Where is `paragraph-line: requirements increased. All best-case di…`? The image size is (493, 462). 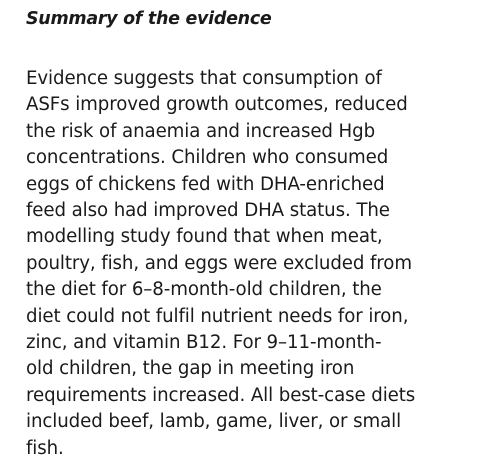
paragraph-line: requirements increased. All best-case di… is located at coordinates (221, 395).